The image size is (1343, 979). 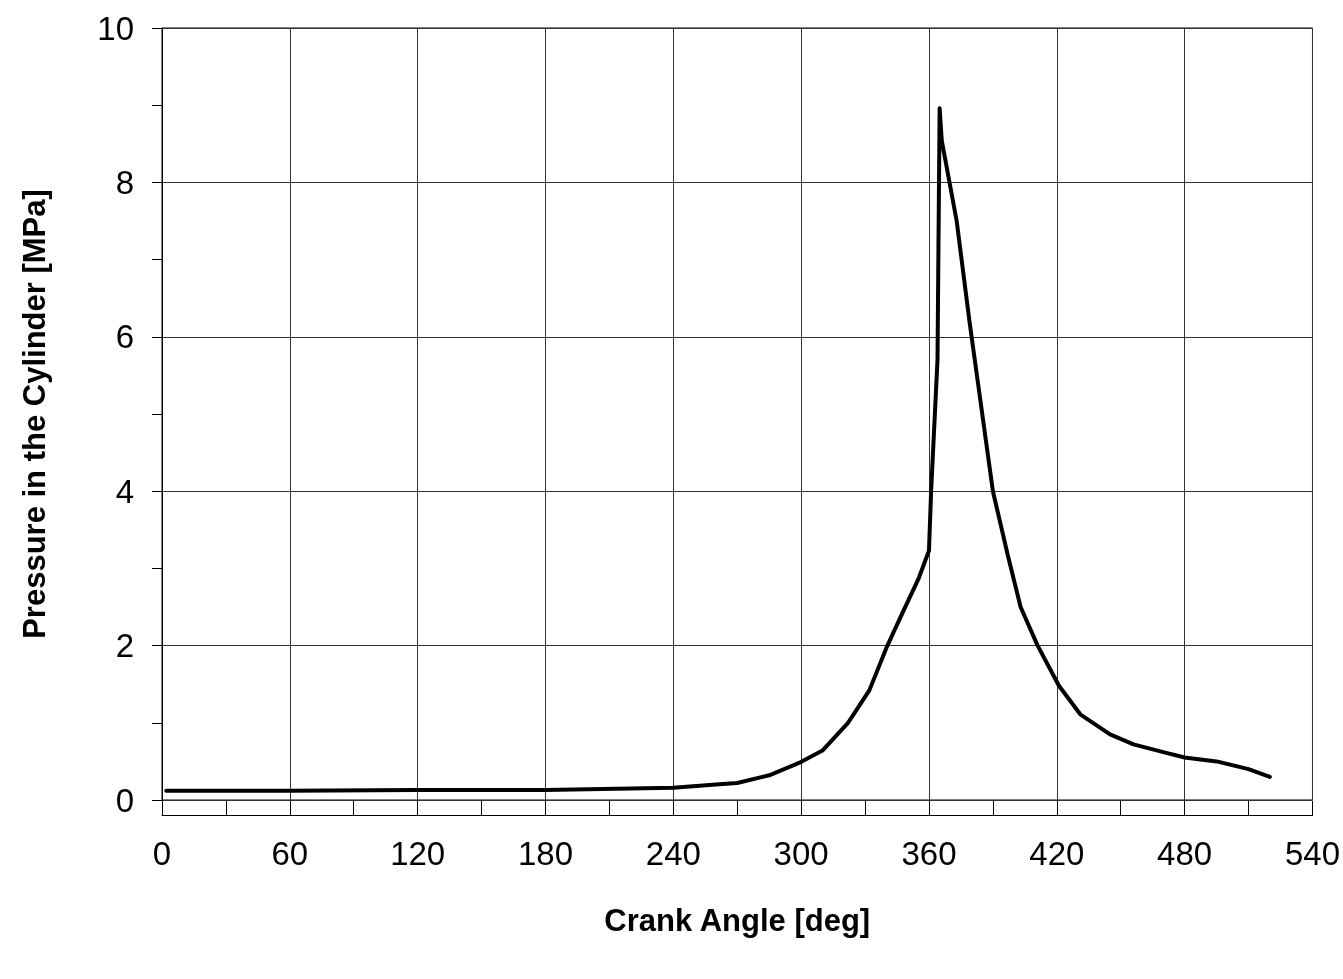 What do you see at coordinates (124, 337) in the screenshot?
I see `y-tick-label: 6` at bounding box center [124, 337].